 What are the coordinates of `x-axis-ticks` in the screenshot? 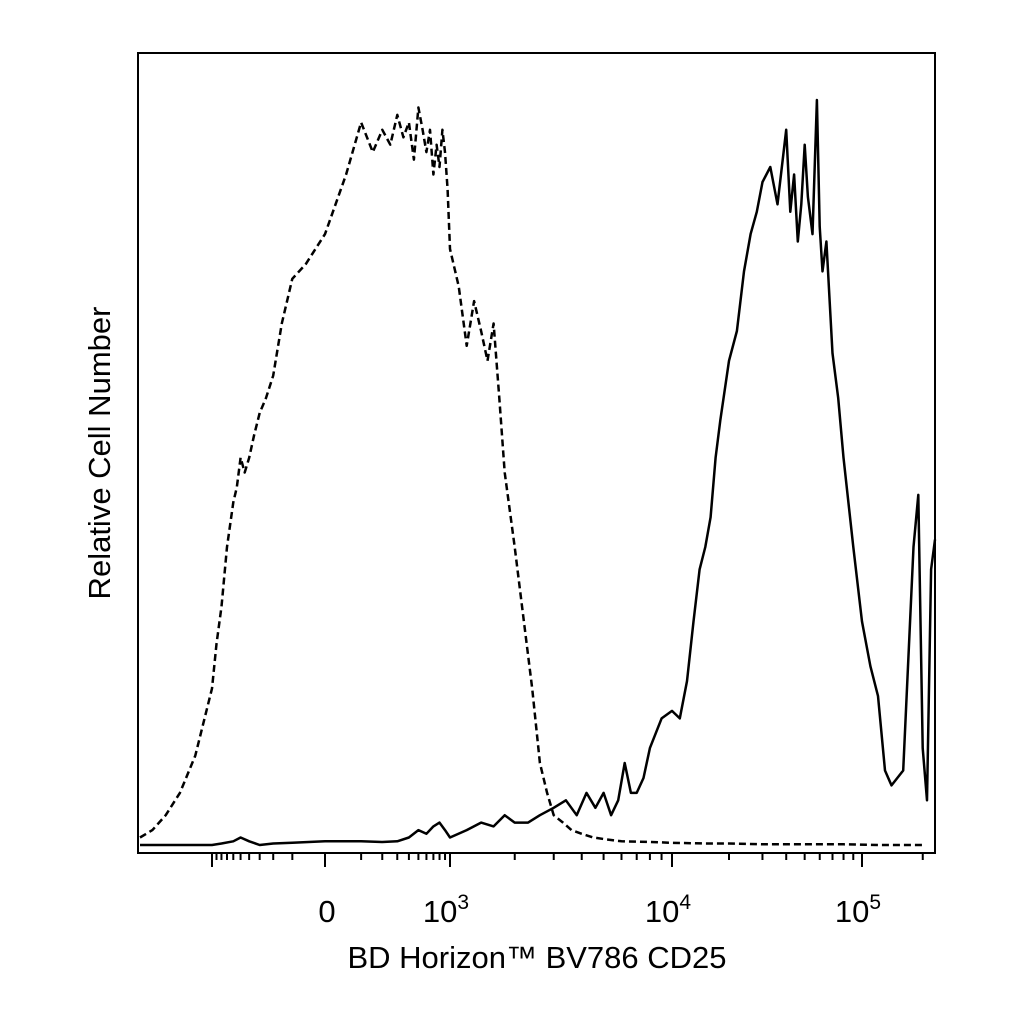 It's located at (567, 860).